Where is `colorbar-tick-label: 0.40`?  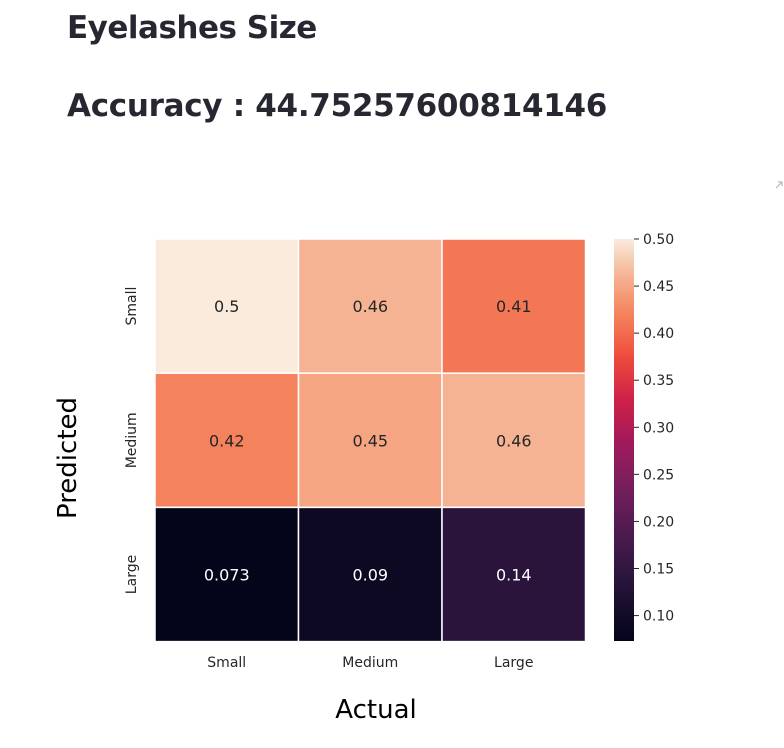 colorbar-tick-label: 0.40 is located at coordinates (658, 334).